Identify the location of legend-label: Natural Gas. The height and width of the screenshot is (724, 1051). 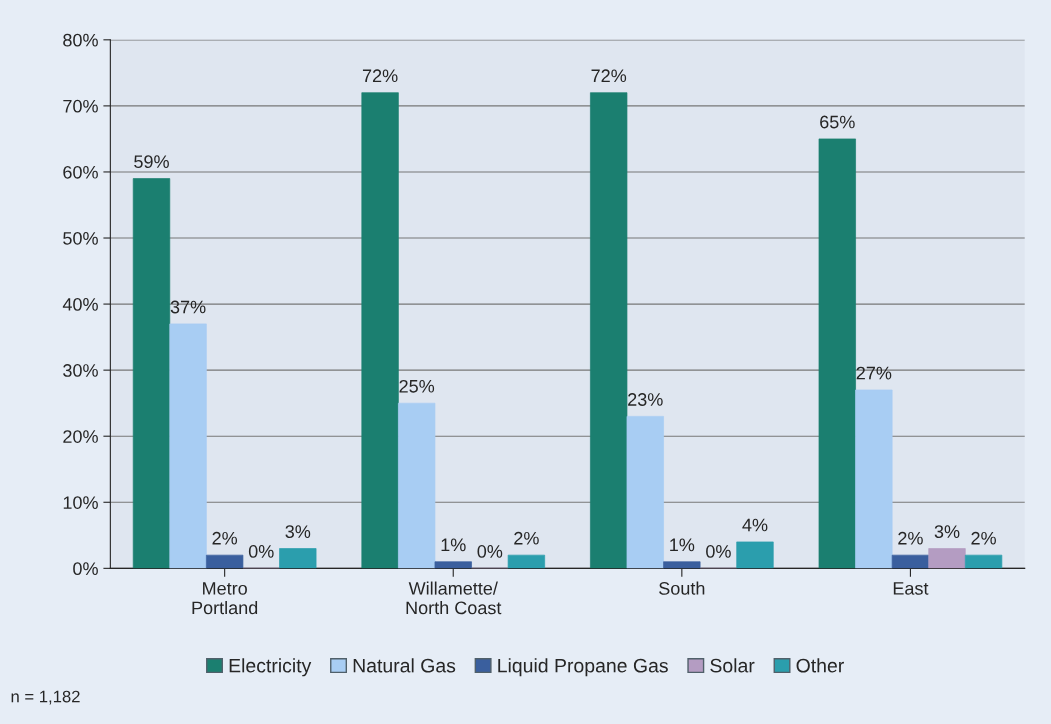
(404, 665).